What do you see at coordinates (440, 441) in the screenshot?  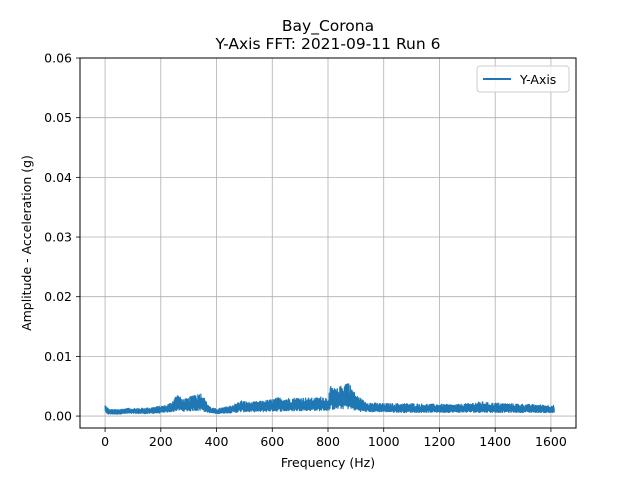 I see `x-tick-label: 1200` at bounding box center [440, 441].